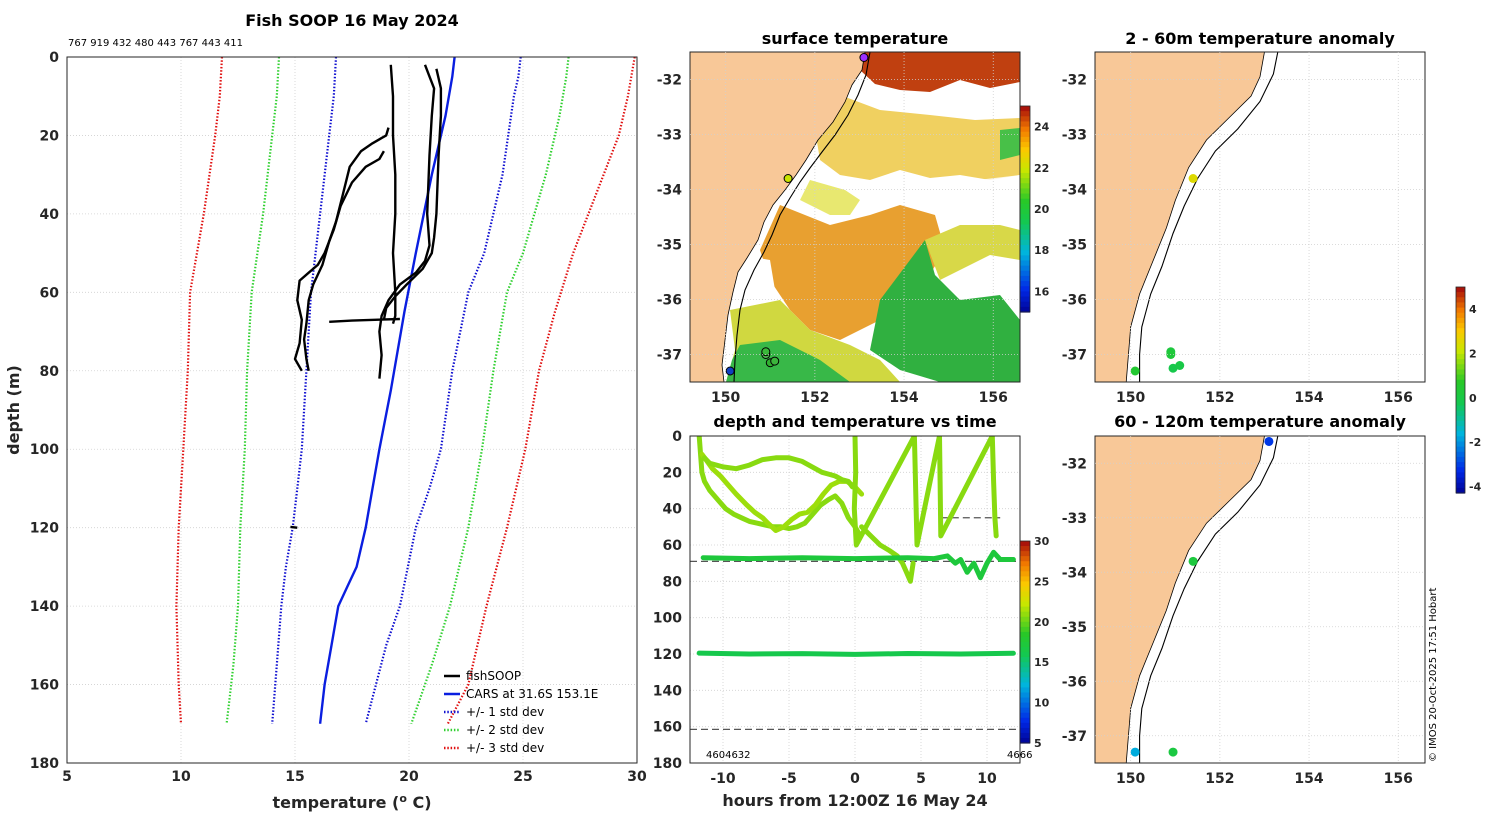 This screenshot has height=820, width=1500. Describe the element at coordinates (493, 676) in the screenshot. I see `profile-legend-label: fishSOOP` at that location.